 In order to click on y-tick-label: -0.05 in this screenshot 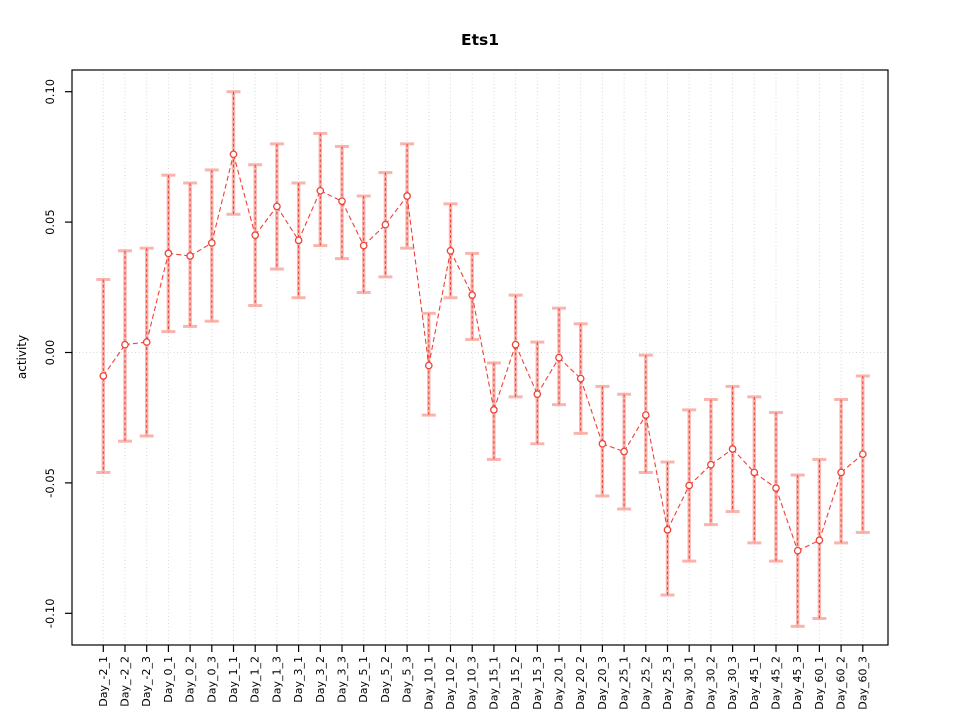, I will do `click(50, 483)`.